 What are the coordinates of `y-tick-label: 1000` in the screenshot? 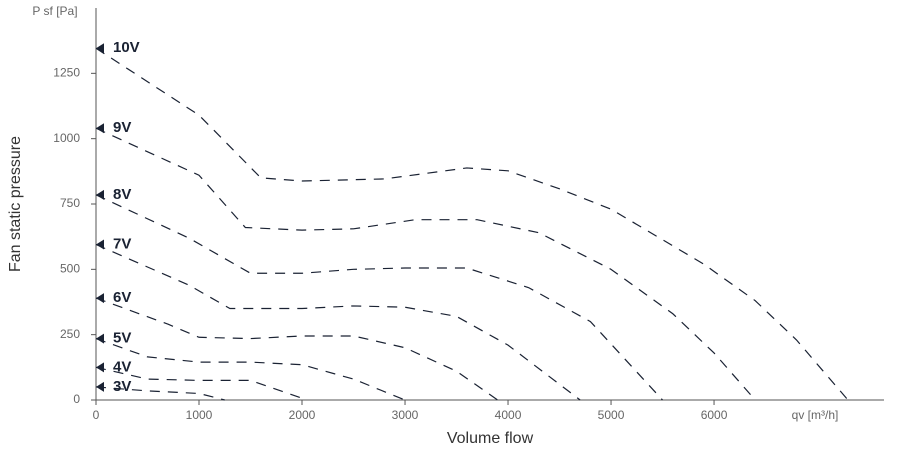 It's located at (66, 138).